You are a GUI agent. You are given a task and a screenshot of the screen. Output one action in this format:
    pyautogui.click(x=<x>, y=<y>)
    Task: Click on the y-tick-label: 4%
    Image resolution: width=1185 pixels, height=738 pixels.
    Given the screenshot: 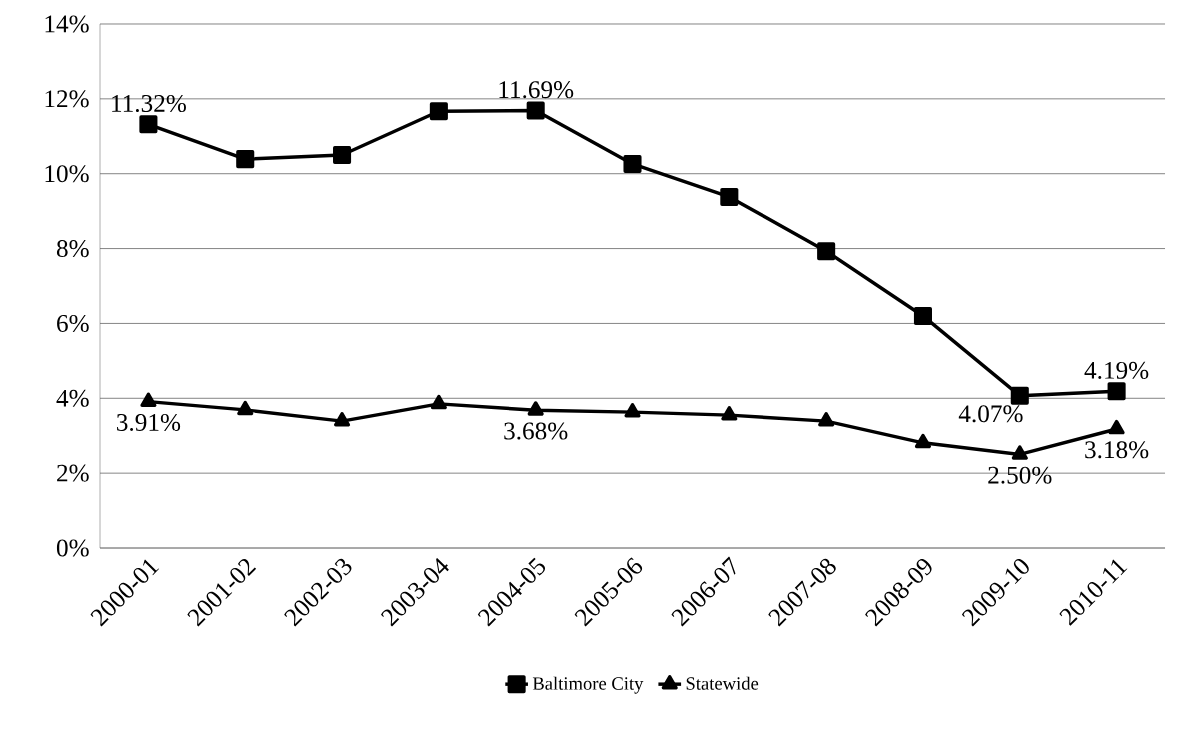 What is the action you would take?
    pyautogui.click(x=72, y=398)
    